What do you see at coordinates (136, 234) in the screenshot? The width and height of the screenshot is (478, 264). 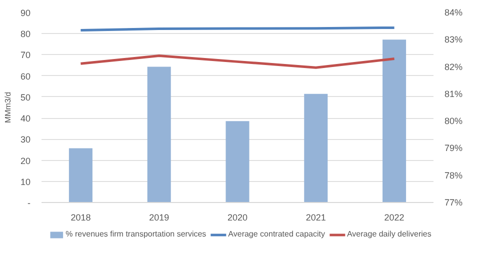 I see `legend-label: % revenues firm transportation services` at bounding box center [136, 234].